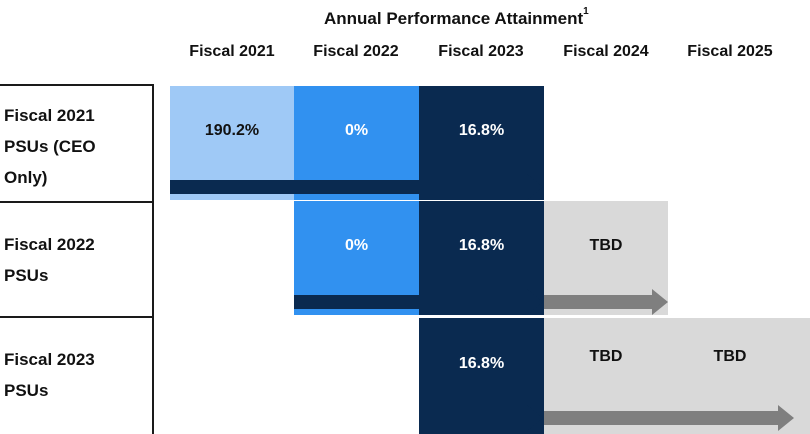  I want to click on column-header-fiscal-2023: Fiscal 2023, so click(481, 51).